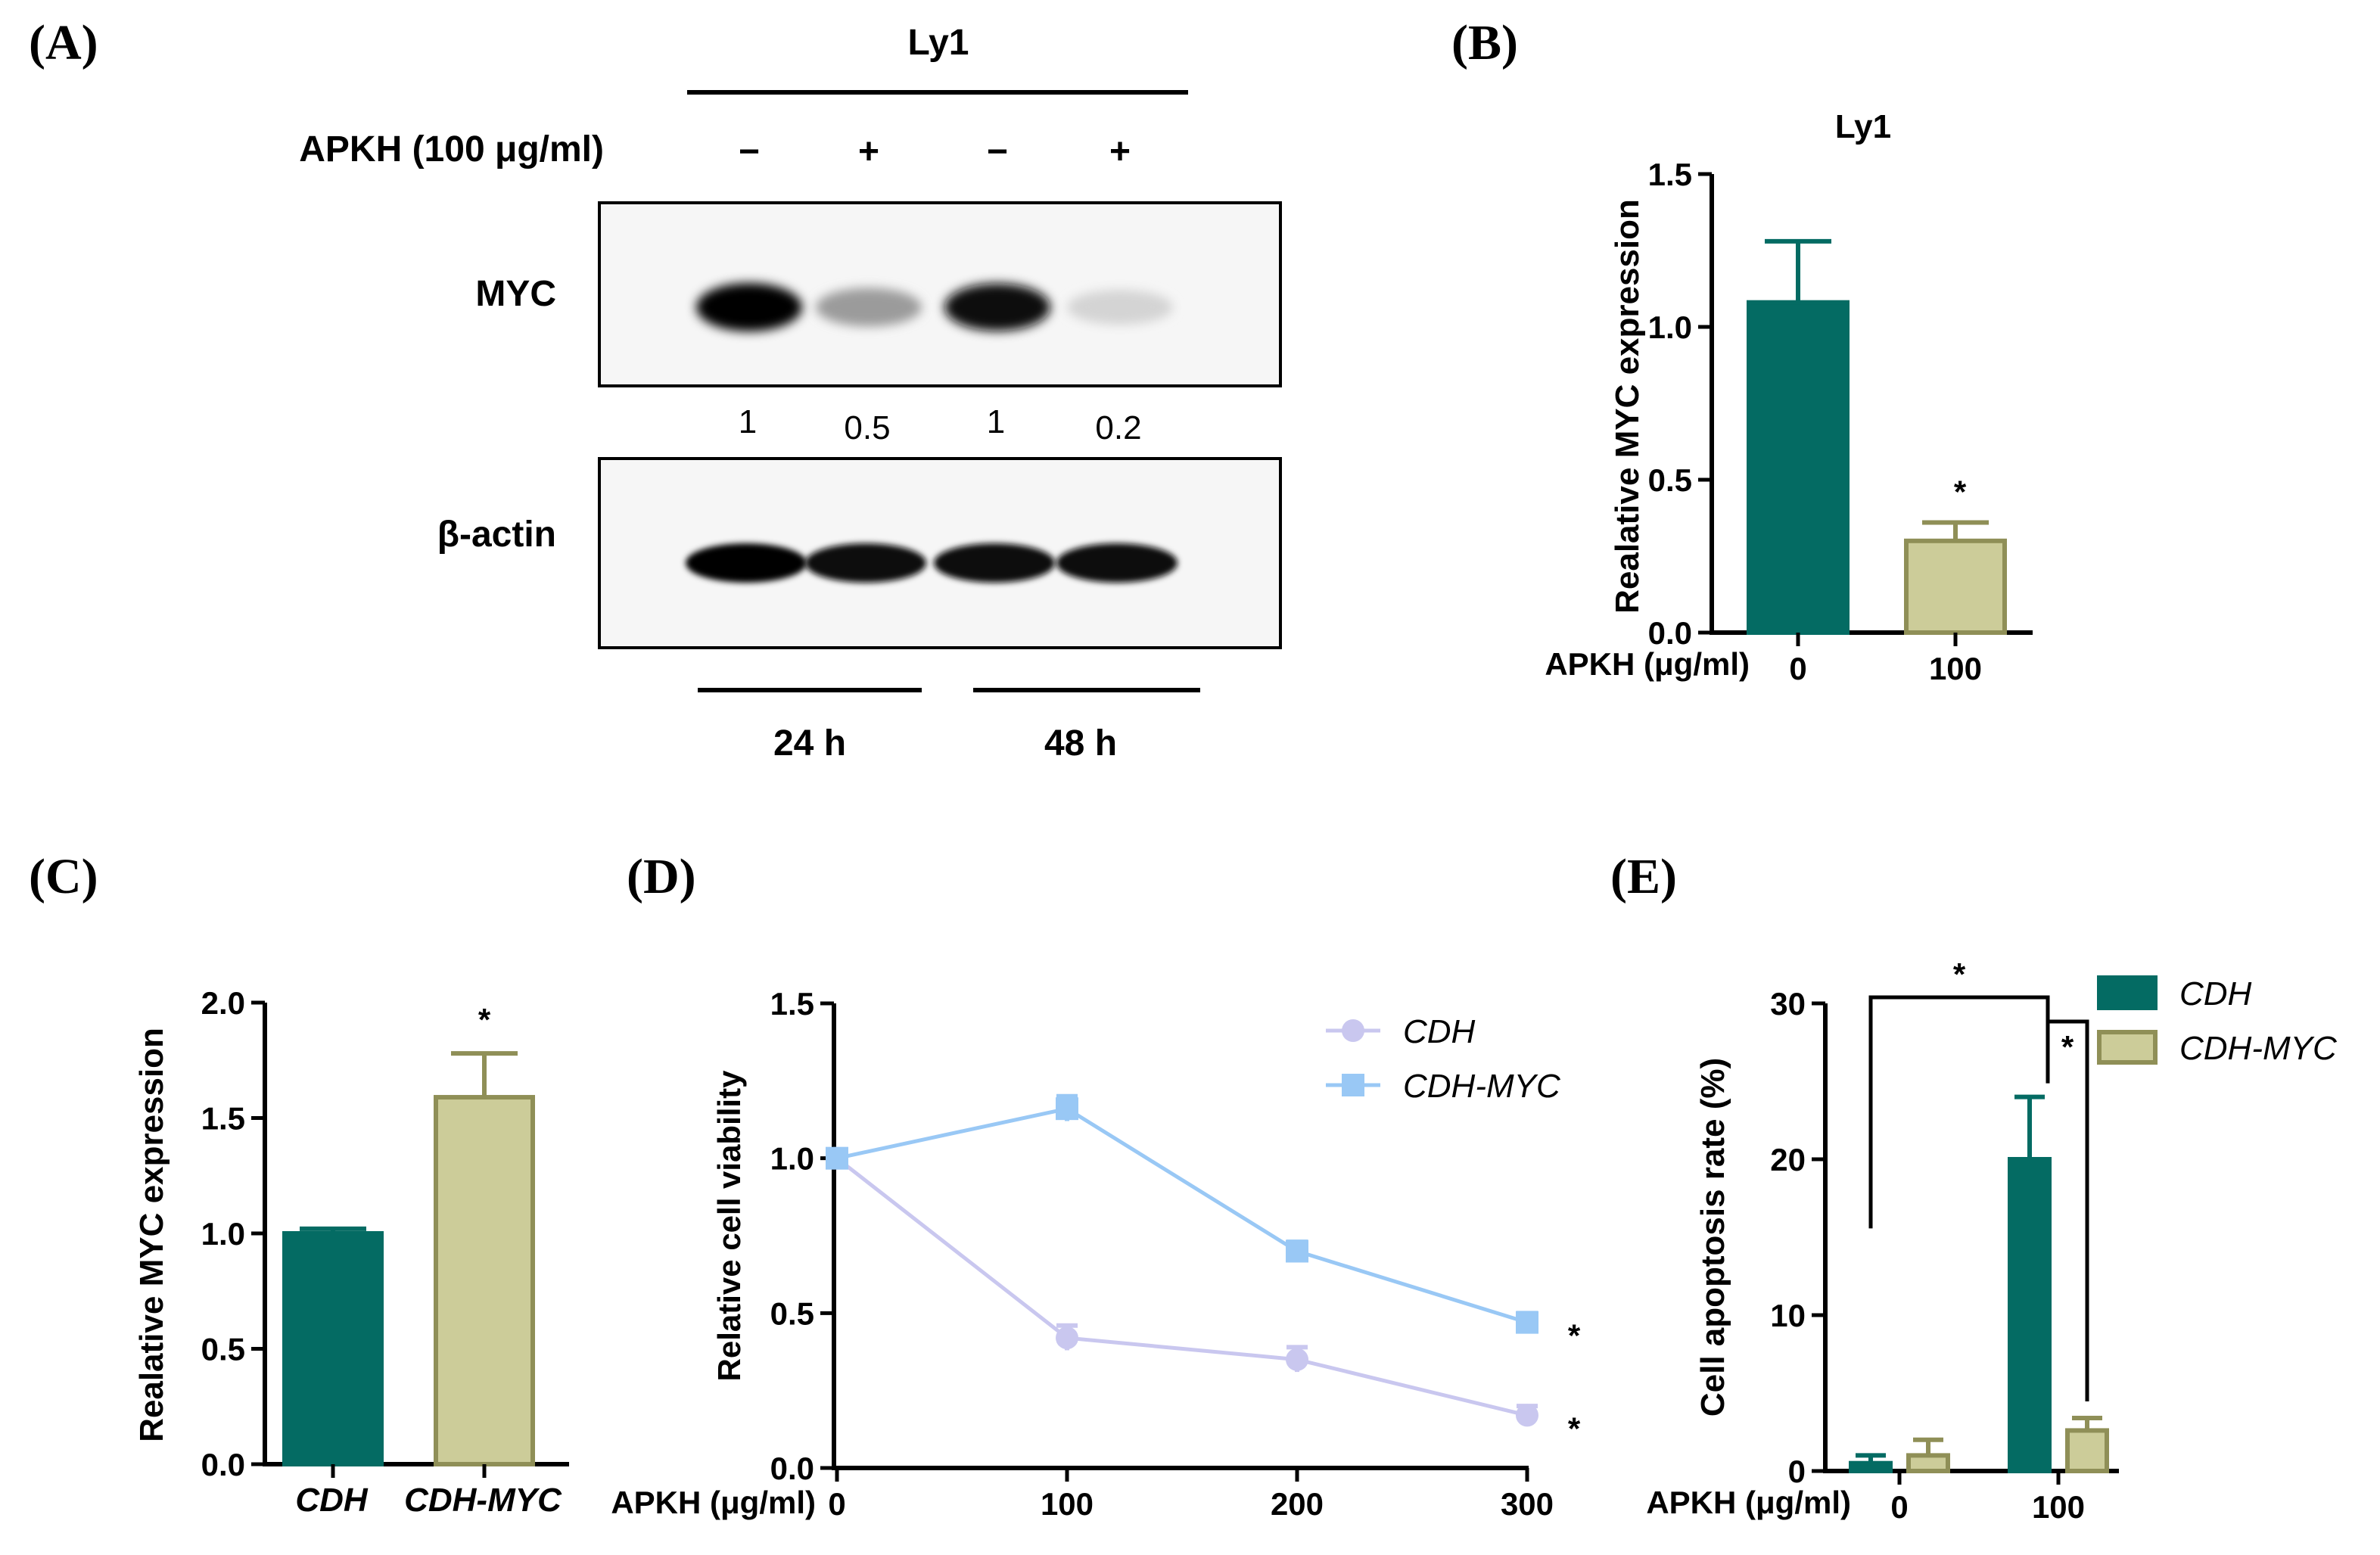 The width and height of the screenshot is (2380, 1555). What do you see at coordinates (63, 876) in the screenshot?
I see `panel-label-c: (C)` at bounding box center [63, 876].